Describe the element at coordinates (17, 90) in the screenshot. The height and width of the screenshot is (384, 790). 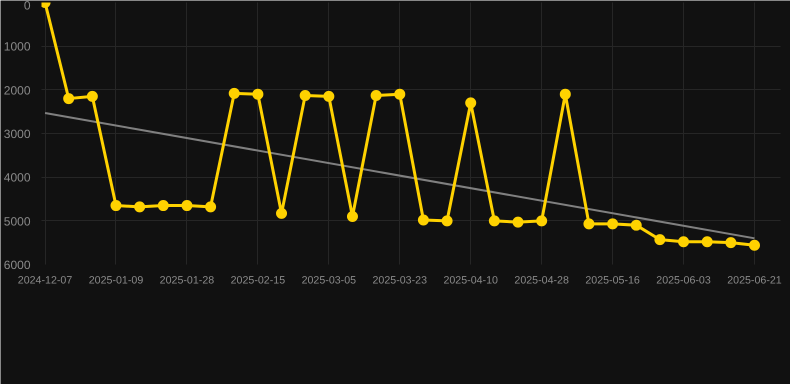
I see `y-tick-label: 2000` at that location.